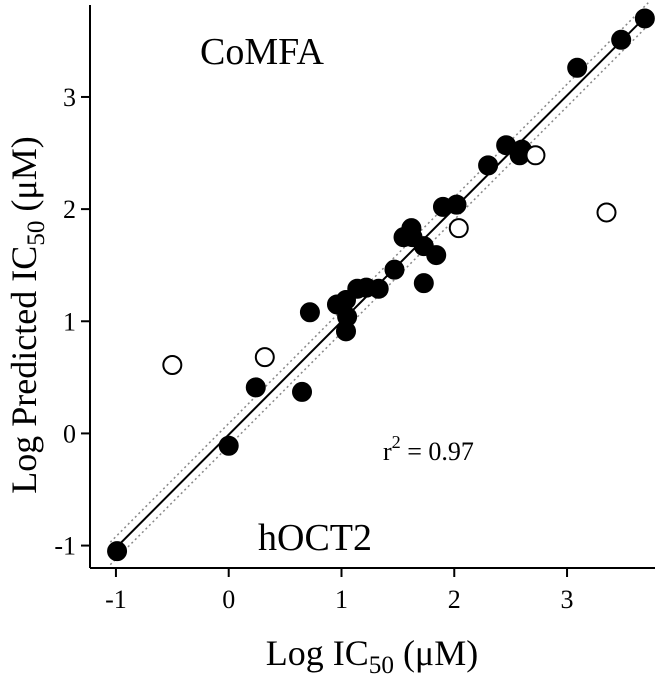 The height and width of the screenshot is (682, 658). I want to click on y-axis-label-rest: (μM), so click(24, 178).